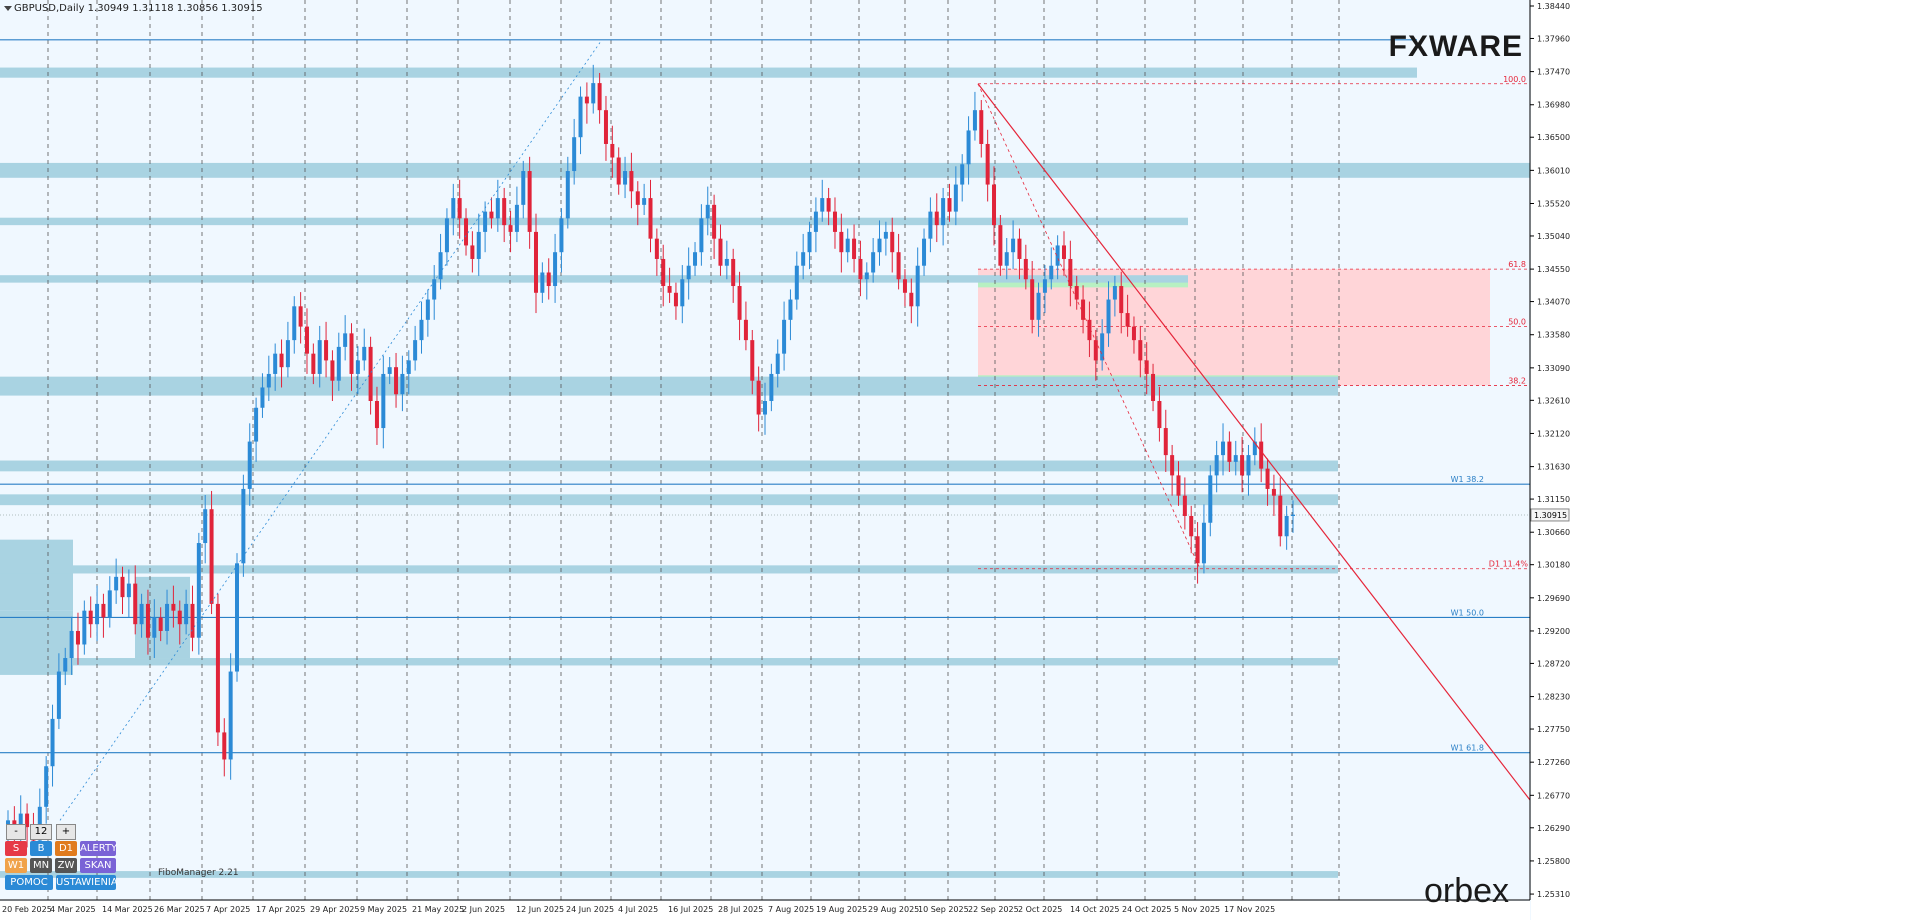  What do you see at coordinates (993, 909) in the screenshot?
I see `x-tick-label: 22 Sep 2025` at bounding box center [993, 909].